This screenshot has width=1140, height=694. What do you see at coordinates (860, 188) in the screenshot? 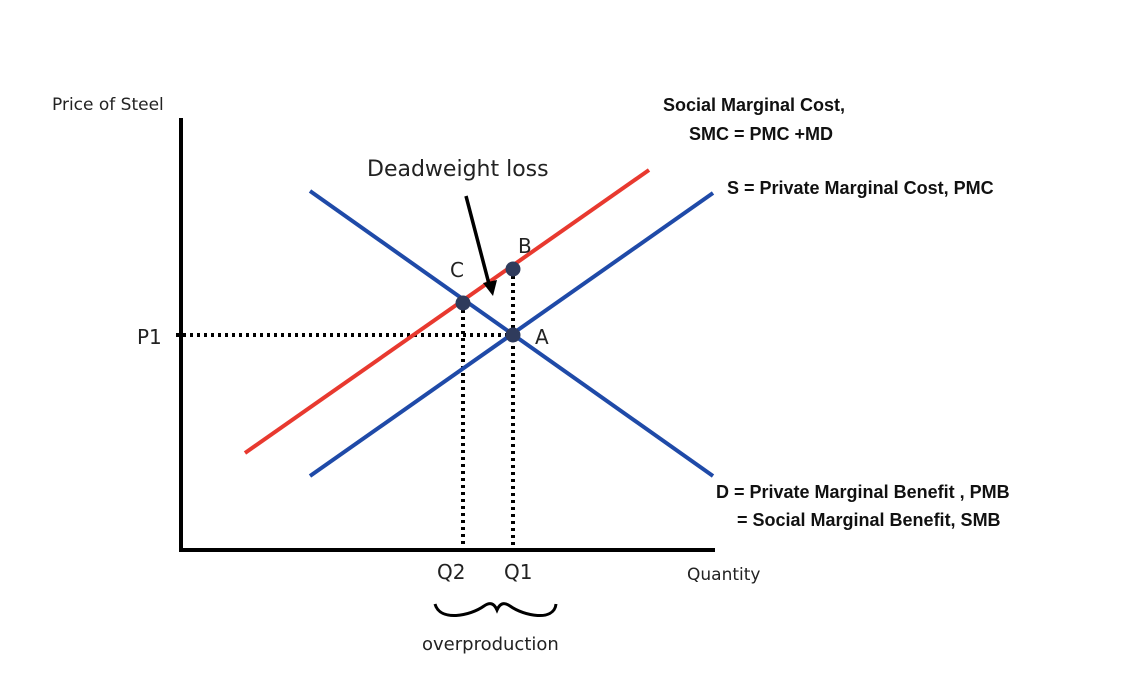
I see `pmc-label: S = Private Marginal Cost, PMC` at bounding box center [860, 188].